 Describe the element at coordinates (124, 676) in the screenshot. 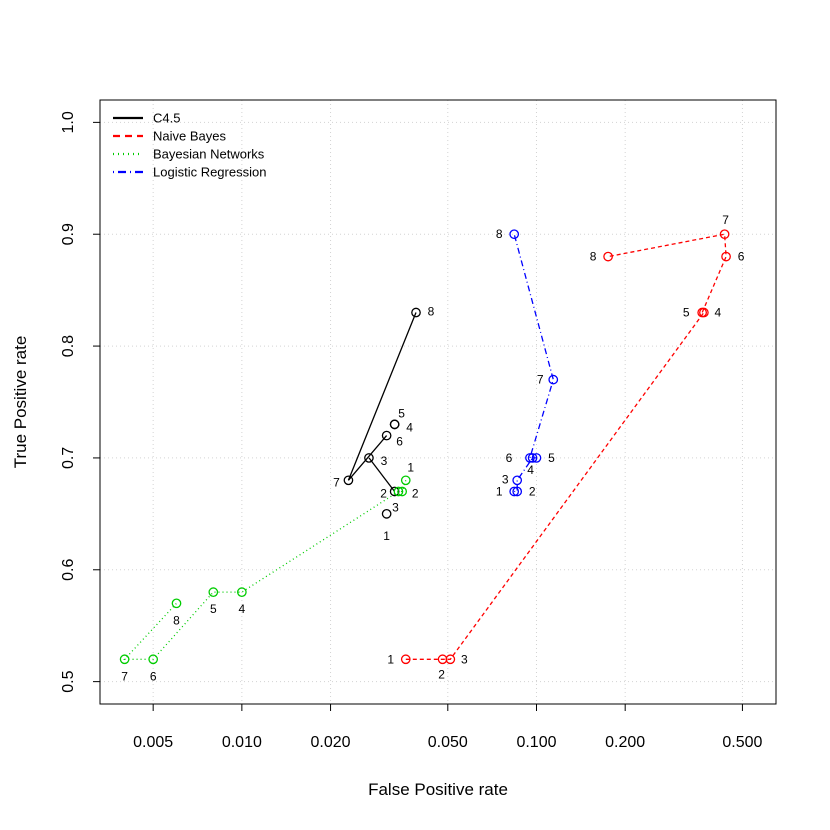

I see `bayesian-networks-point-label: 7` at that location.